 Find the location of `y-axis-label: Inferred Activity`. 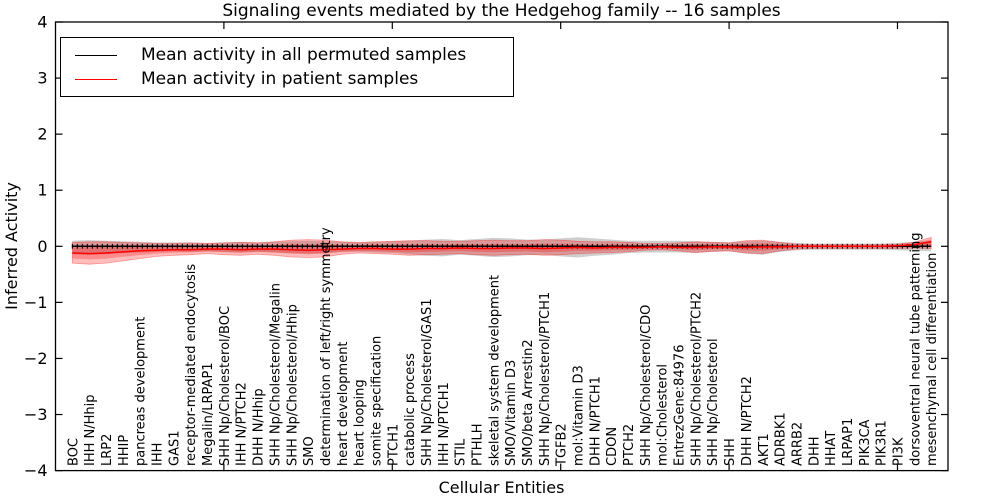

y-axis-label: Inferred Activity is located at coordinates (11, 246).